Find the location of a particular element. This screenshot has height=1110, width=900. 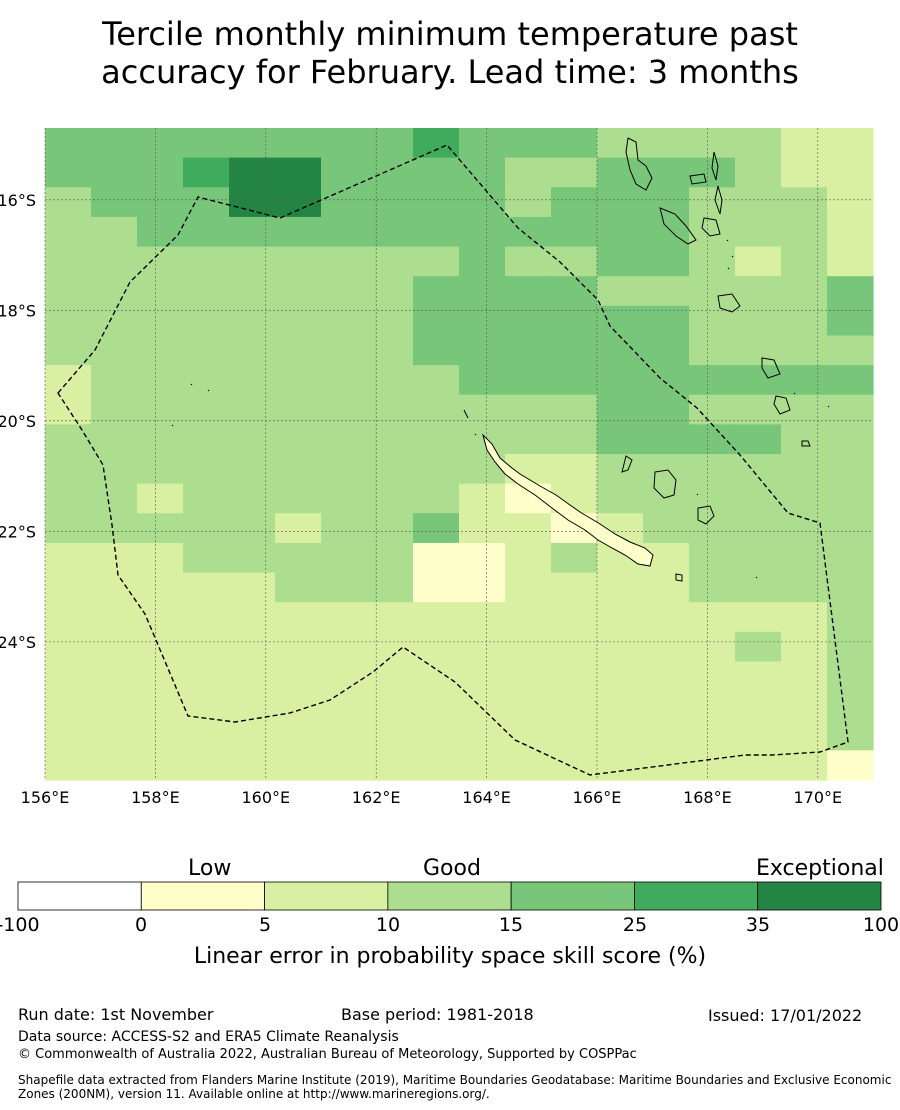

longitude-labels: 156°E 158°E 160°E 162°E 164°E 166°E 168°E 170°E is located at coordinates (431, 797).